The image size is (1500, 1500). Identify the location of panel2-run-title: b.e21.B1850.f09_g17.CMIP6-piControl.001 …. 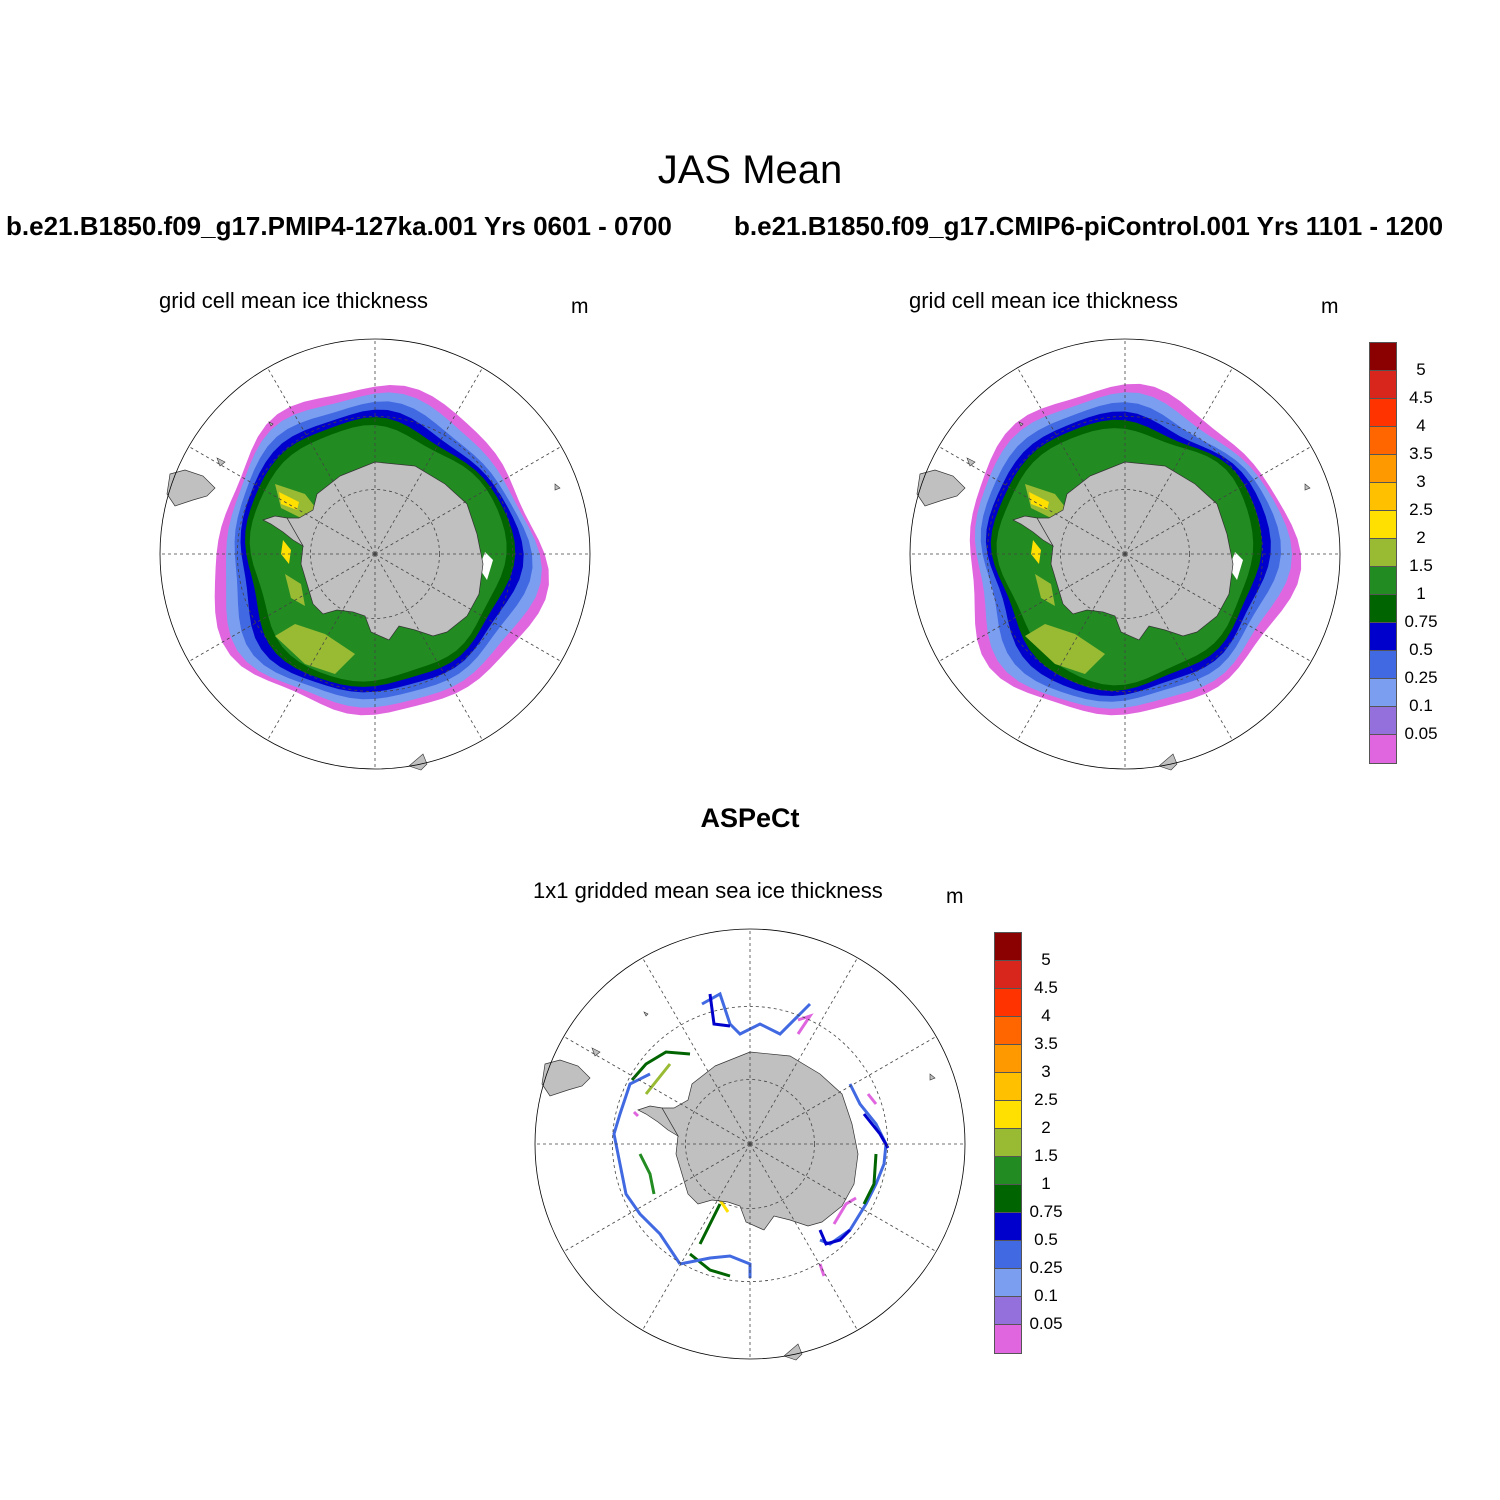
(1089, 226).